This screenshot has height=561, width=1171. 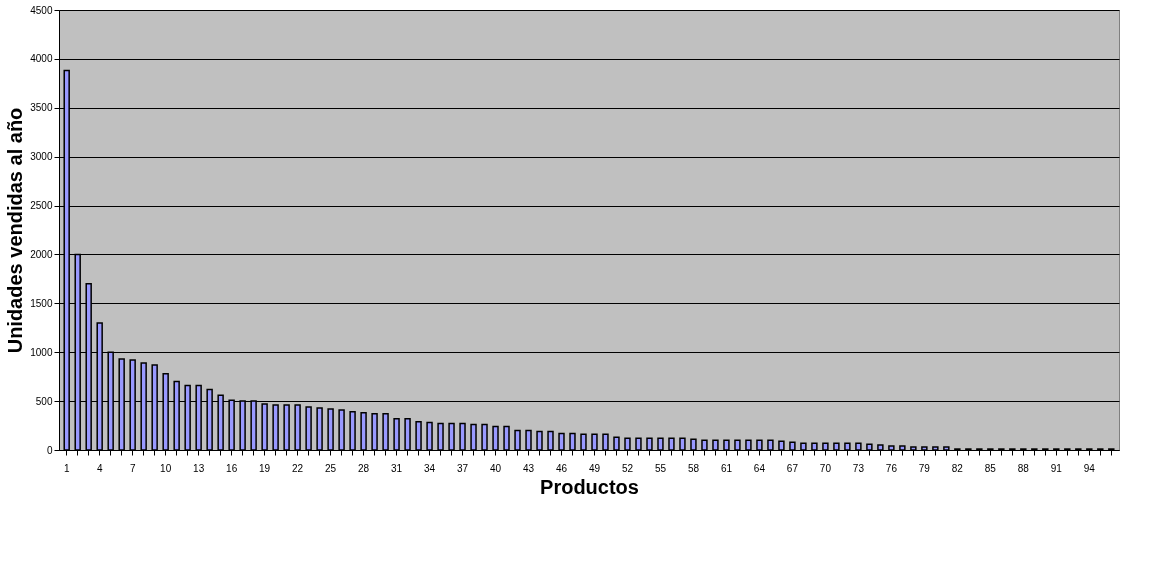 What do you see at coordinates (132, 468) in the screenshot?
I see `x-tick-label: 7` at bounding box center [132, 468].